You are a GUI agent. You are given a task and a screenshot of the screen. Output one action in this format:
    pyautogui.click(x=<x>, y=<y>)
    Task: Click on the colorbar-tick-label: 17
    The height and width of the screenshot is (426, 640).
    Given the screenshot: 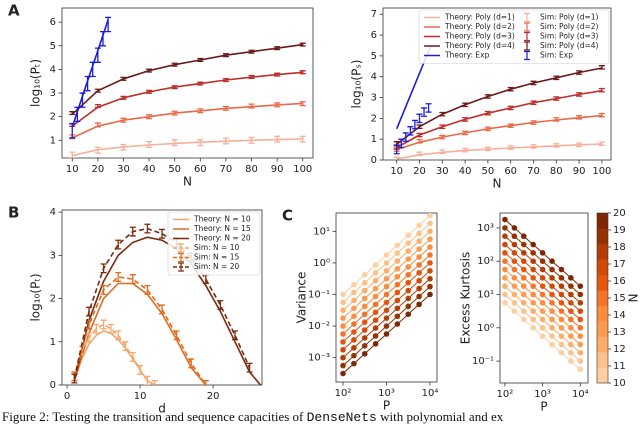 What is the action you would take?
    pyautogui.click(x=619, y=264)
    